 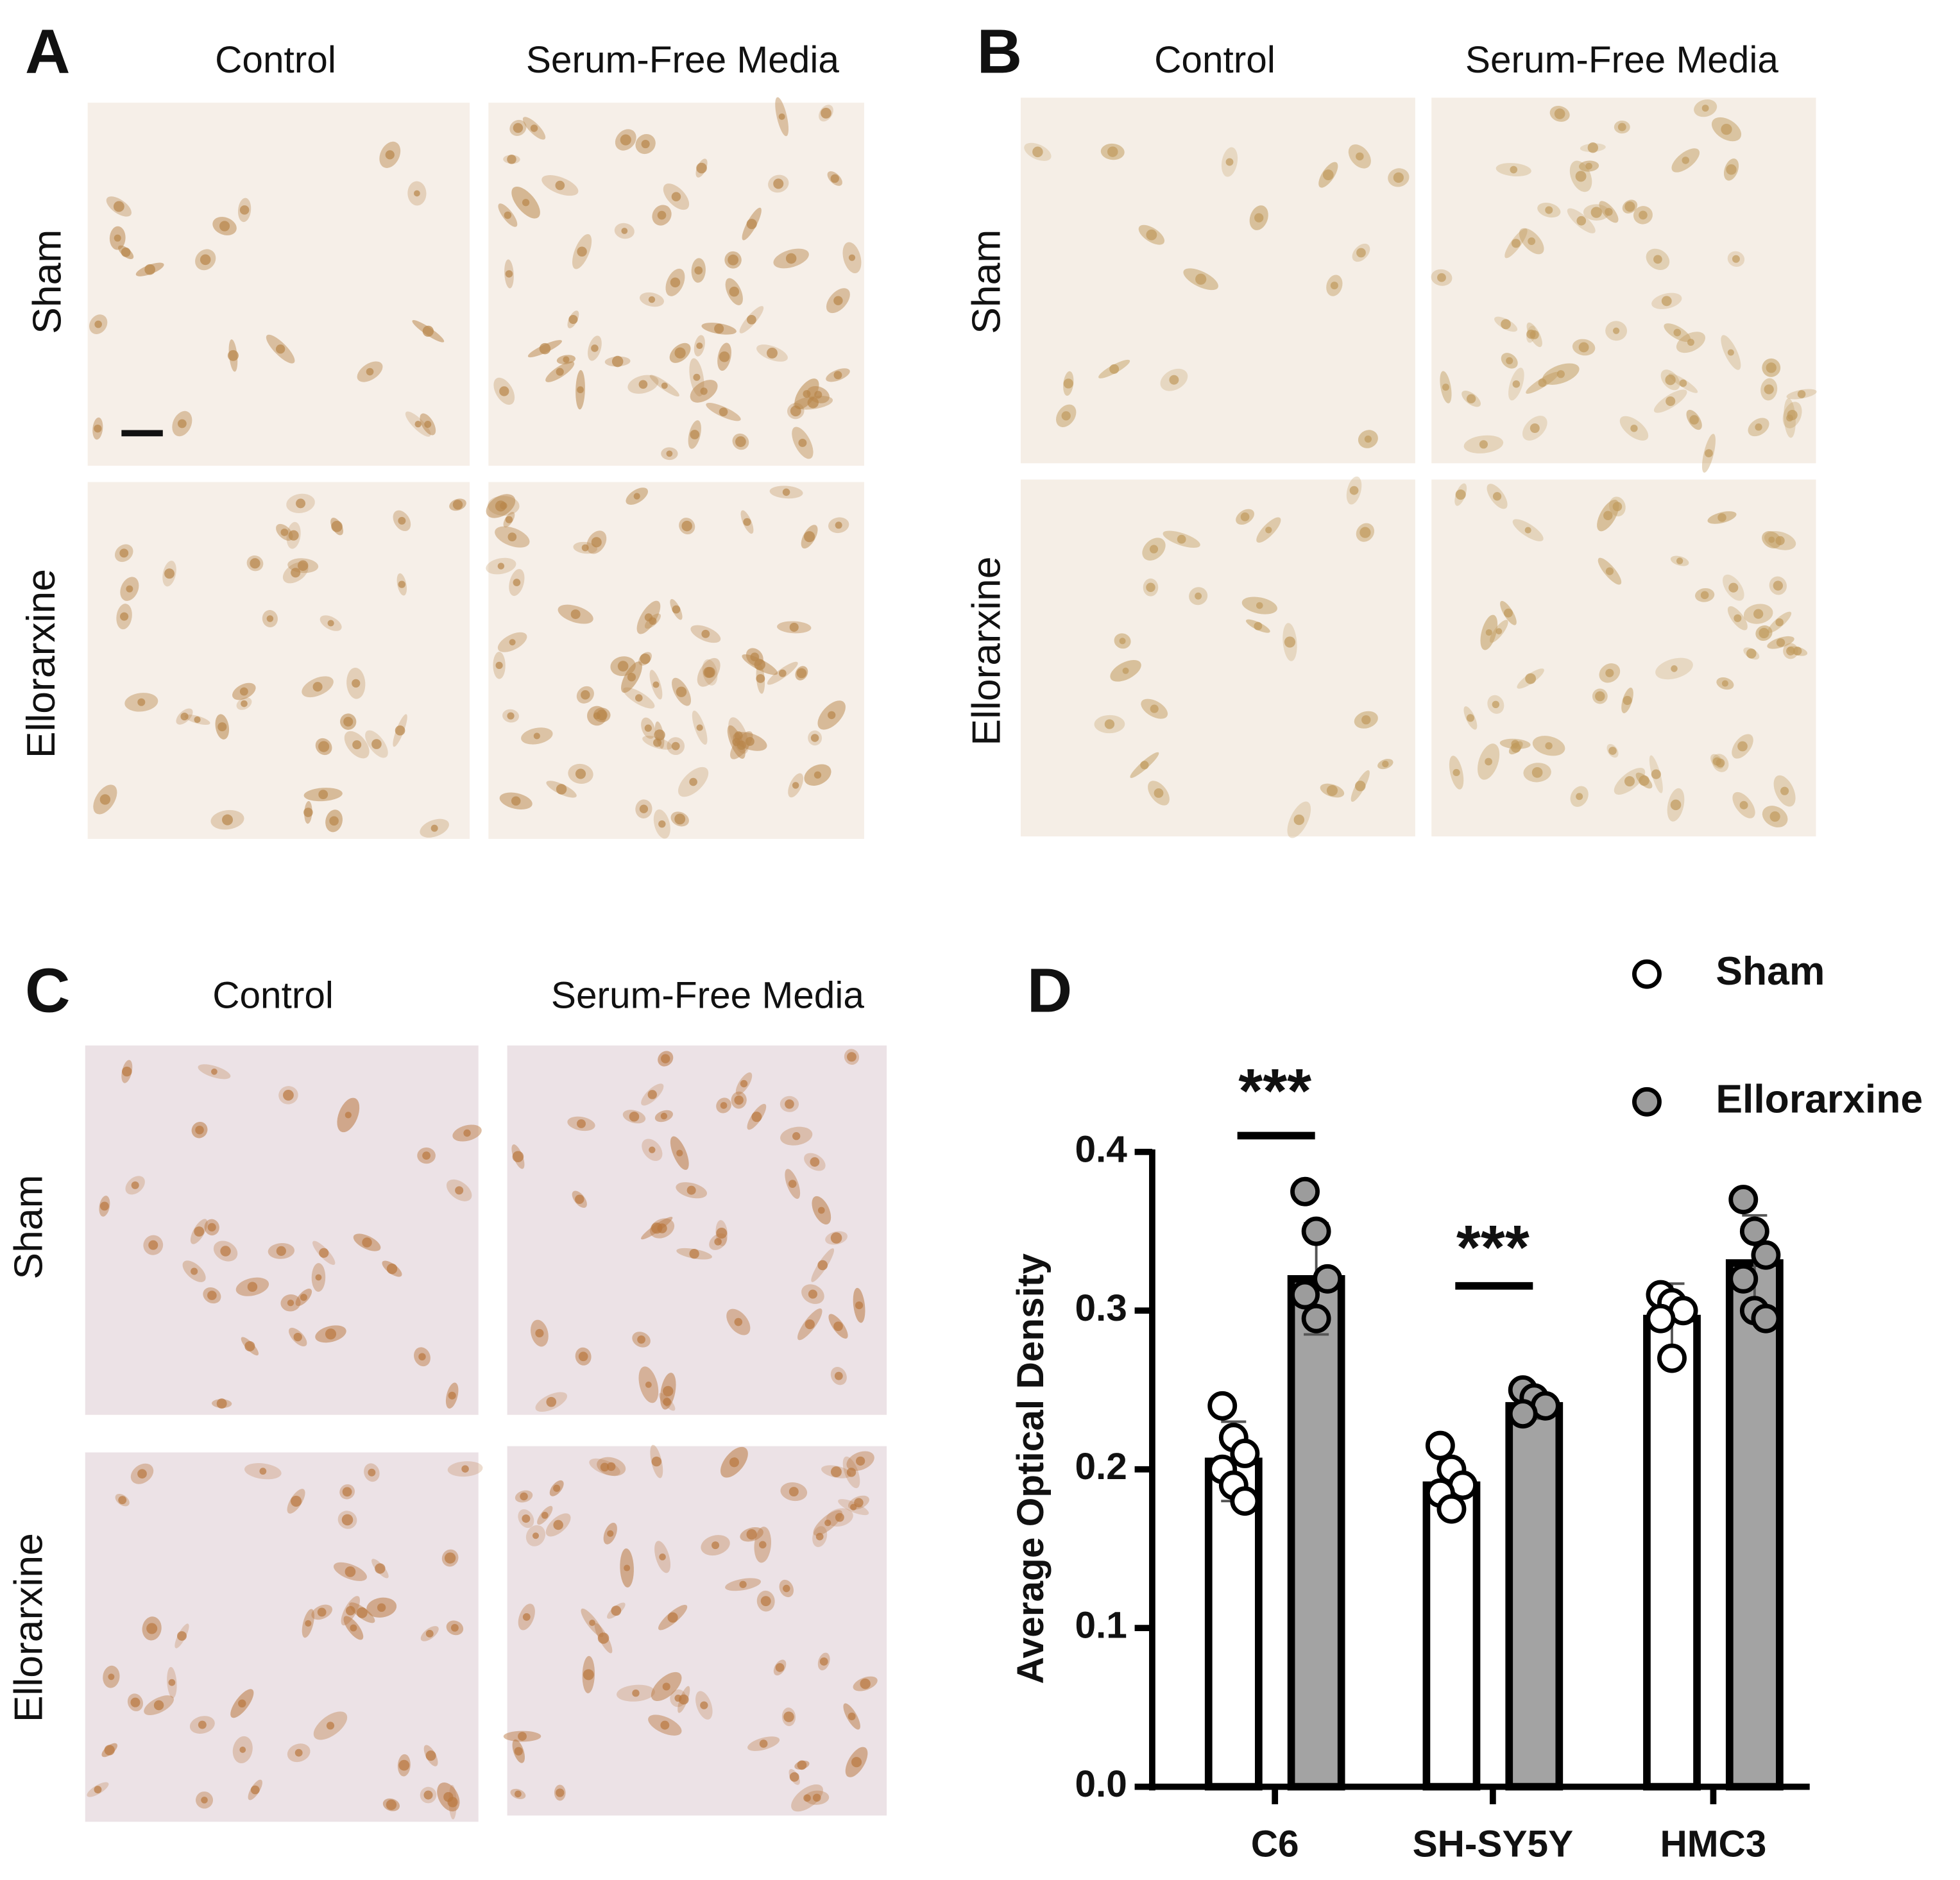 I want to click on legend-marker, so click(x=1647, y=974).